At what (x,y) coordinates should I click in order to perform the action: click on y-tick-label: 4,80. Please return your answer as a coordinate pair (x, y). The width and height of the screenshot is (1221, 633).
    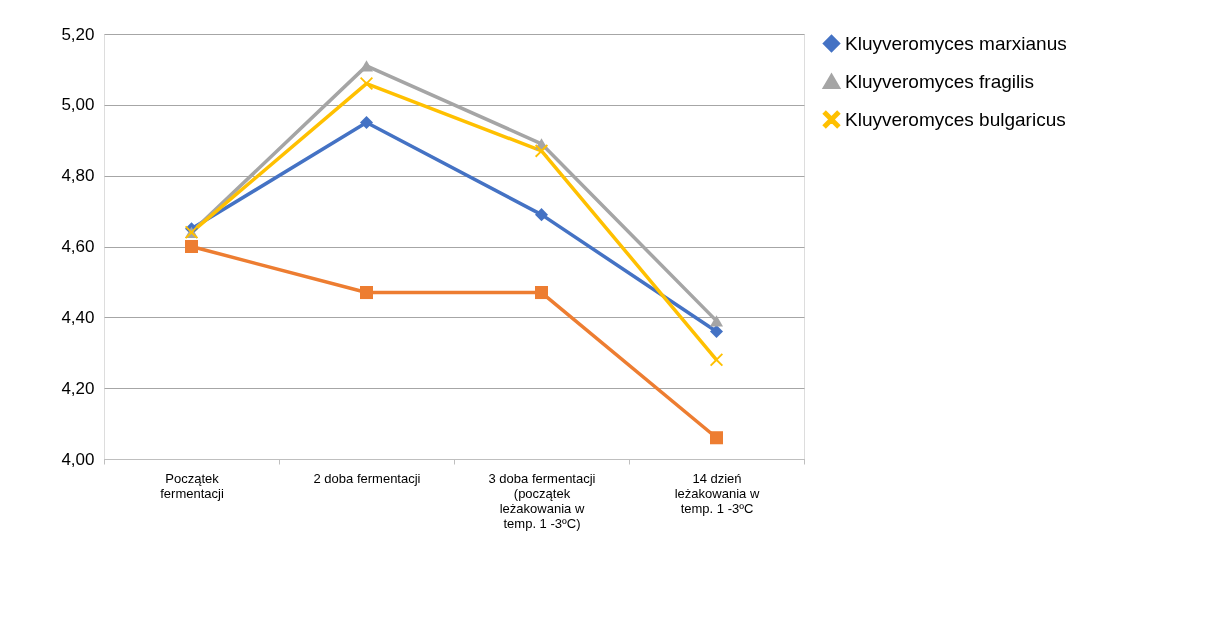
    Looking at the image, I should click on (78, 176).